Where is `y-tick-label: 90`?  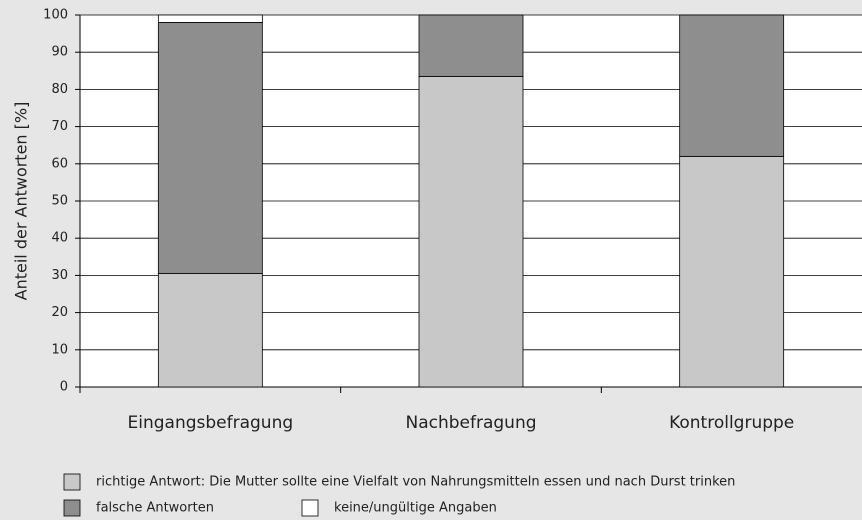 y-tick-label: 90 is located at coordinates (59, 52).